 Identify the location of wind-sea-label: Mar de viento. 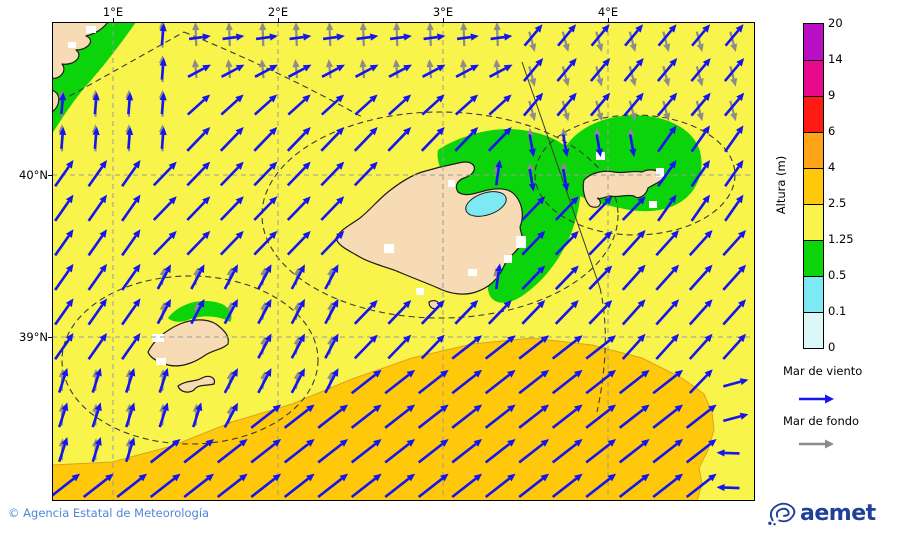
(823, 371).